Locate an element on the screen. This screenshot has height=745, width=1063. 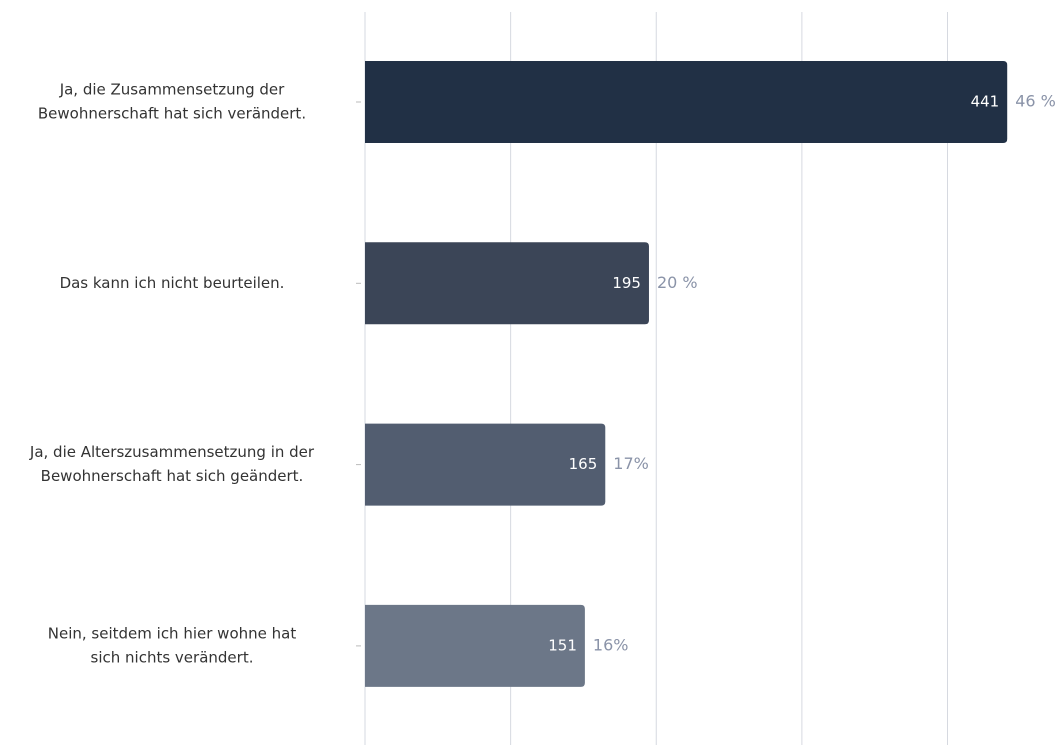
category-label: Bewohnerschaft hat sich verändert. is located at coordinates (172, 114).